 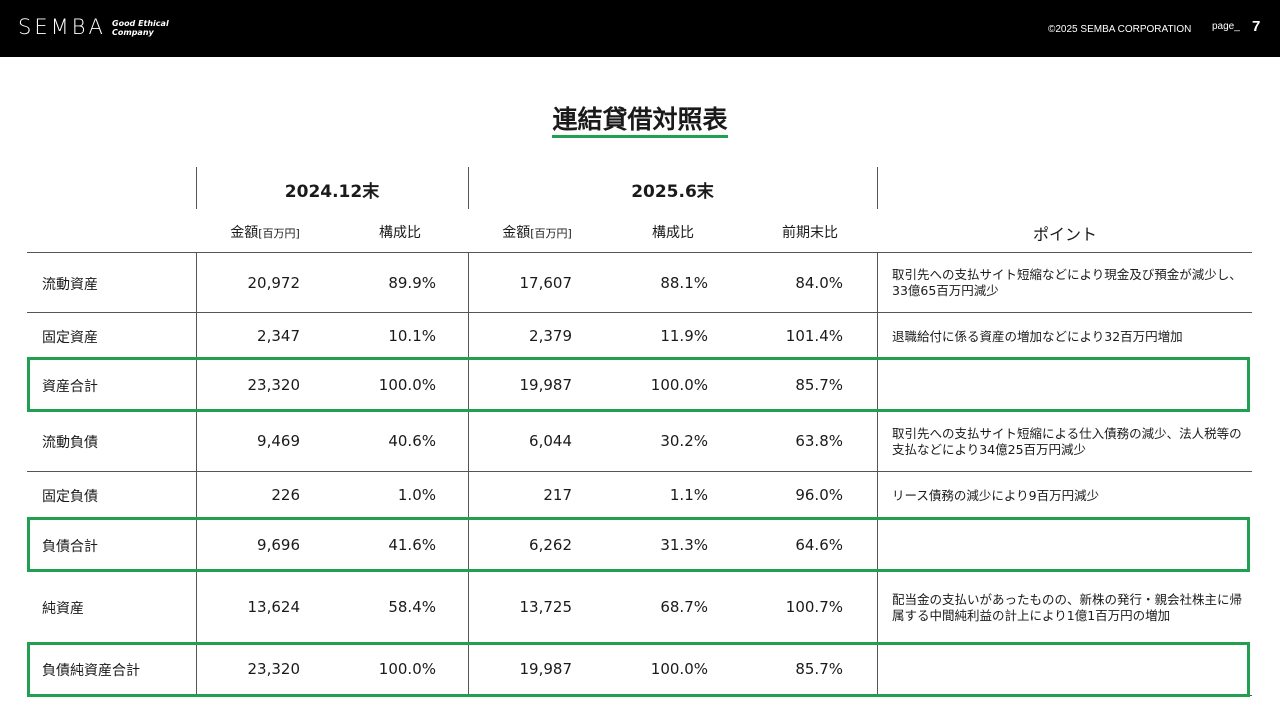 What do you see at coordinates (400, 233) in the screenshot?
I see `col-header-ratio-2024: 構成比` at bounding box center [400, 233].